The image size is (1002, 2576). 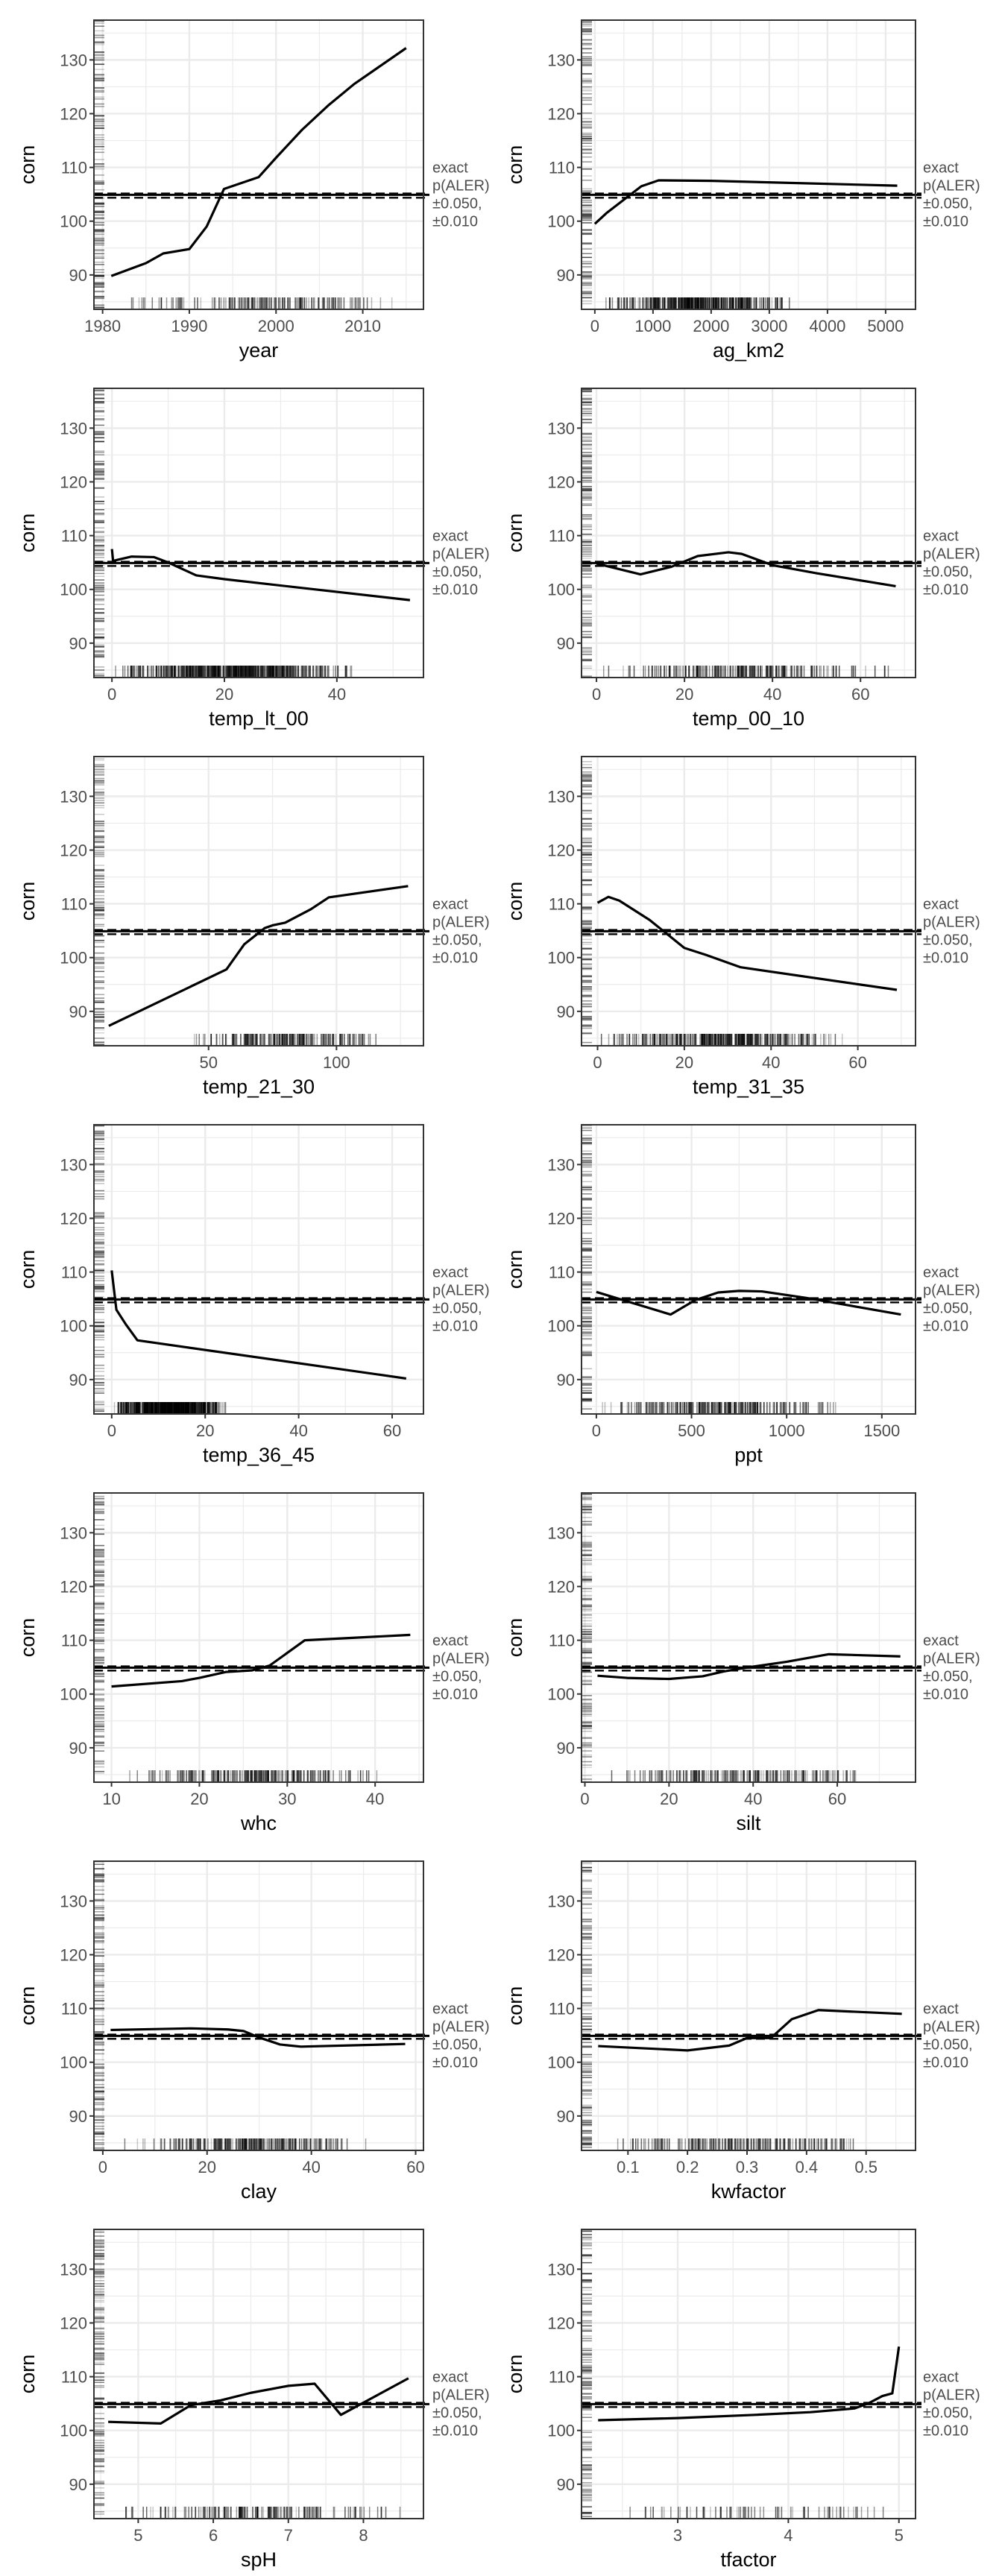 What do you see at coordinates (771, 1062) in the screenshot?
I see `x-tick-label: 40` at bounding box center [771, 1062].